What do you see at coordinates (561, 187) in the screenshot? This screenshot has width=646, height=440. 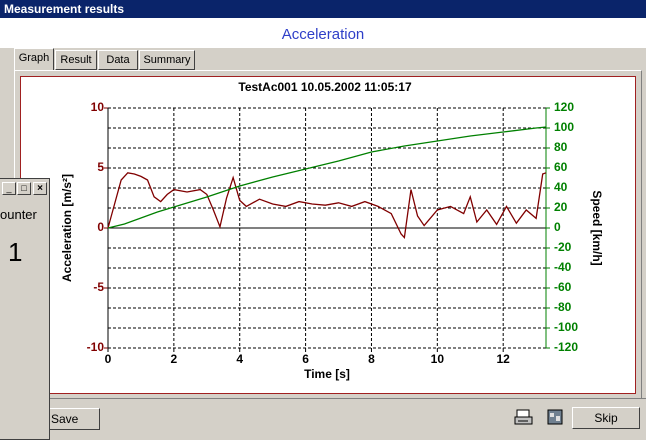 I see `y2-tick-label: 40` at bounding box center [561, 187].